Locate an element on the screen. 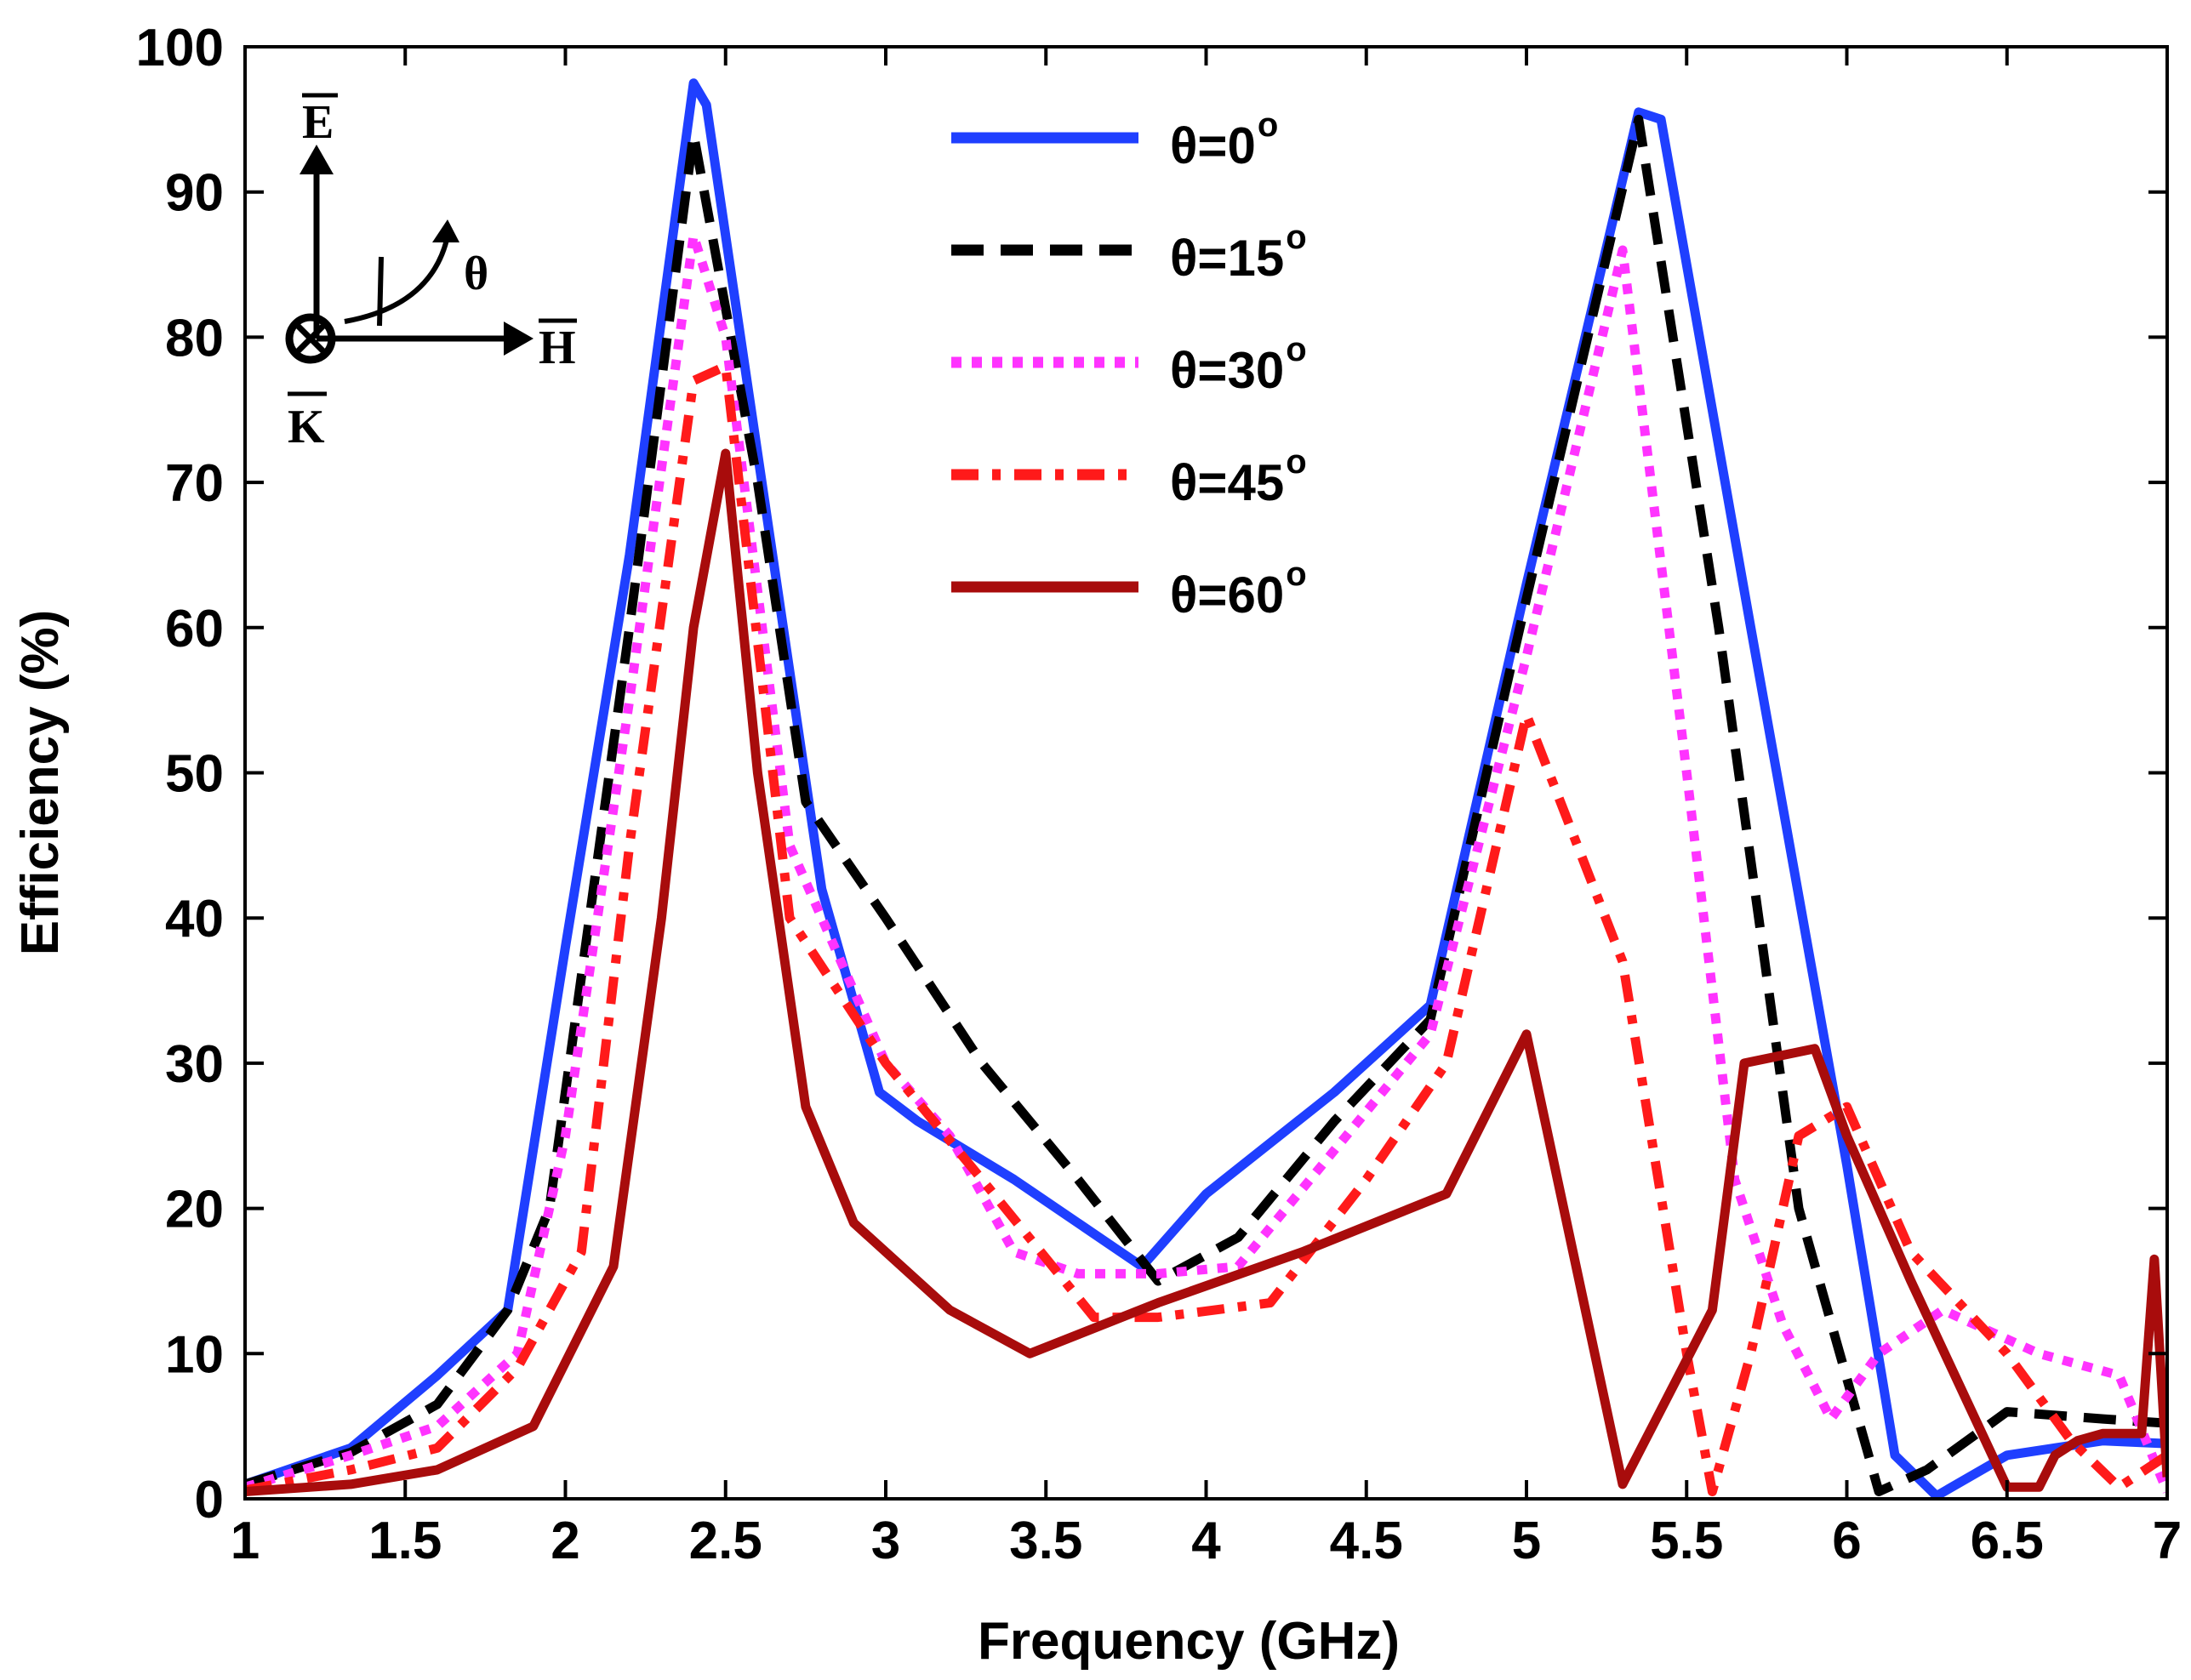 This screenshot has width=2191, height=1680. k-field-cross-b is located at coordinates (310, 338).